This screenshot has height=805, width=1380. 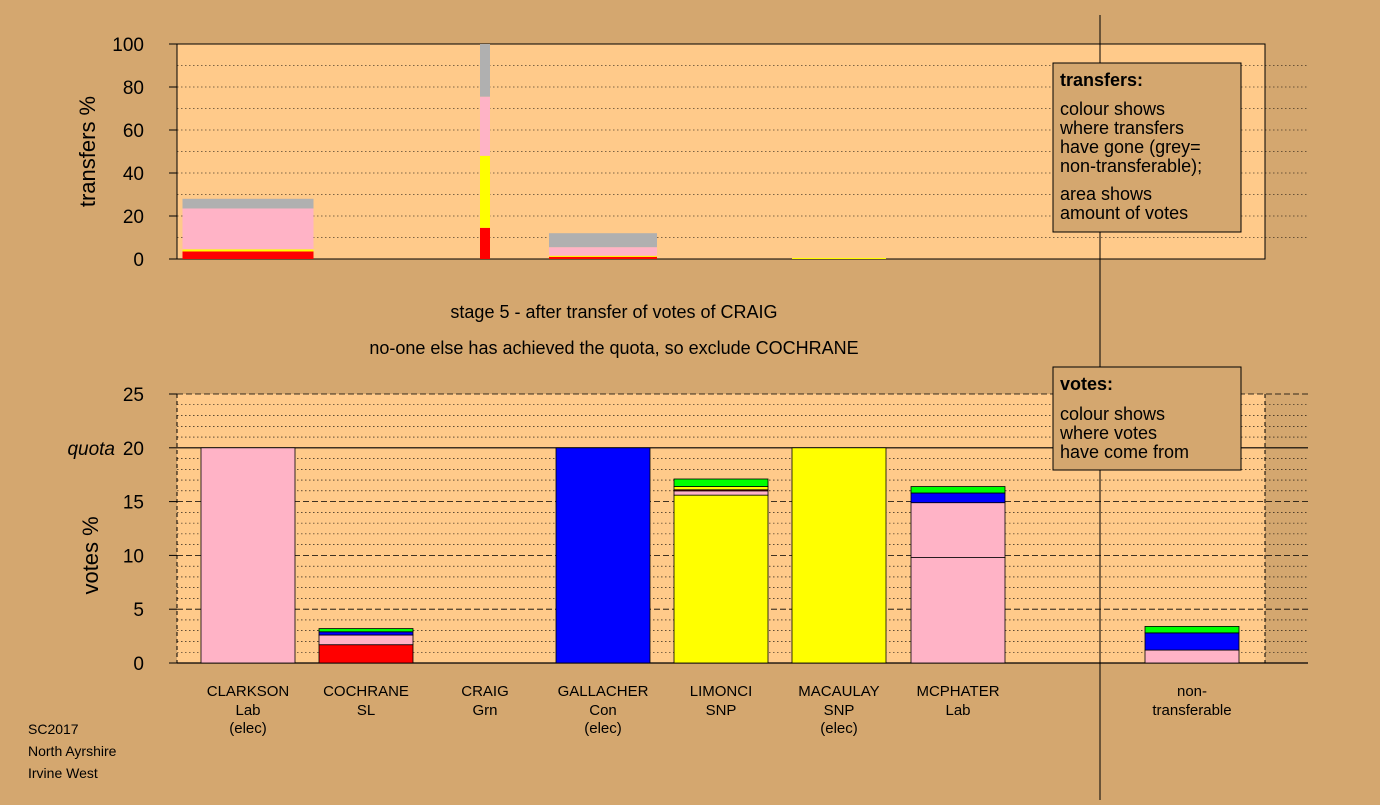 I want to click on bottom-y-tick-label: 15, so click(x=133, y=503).